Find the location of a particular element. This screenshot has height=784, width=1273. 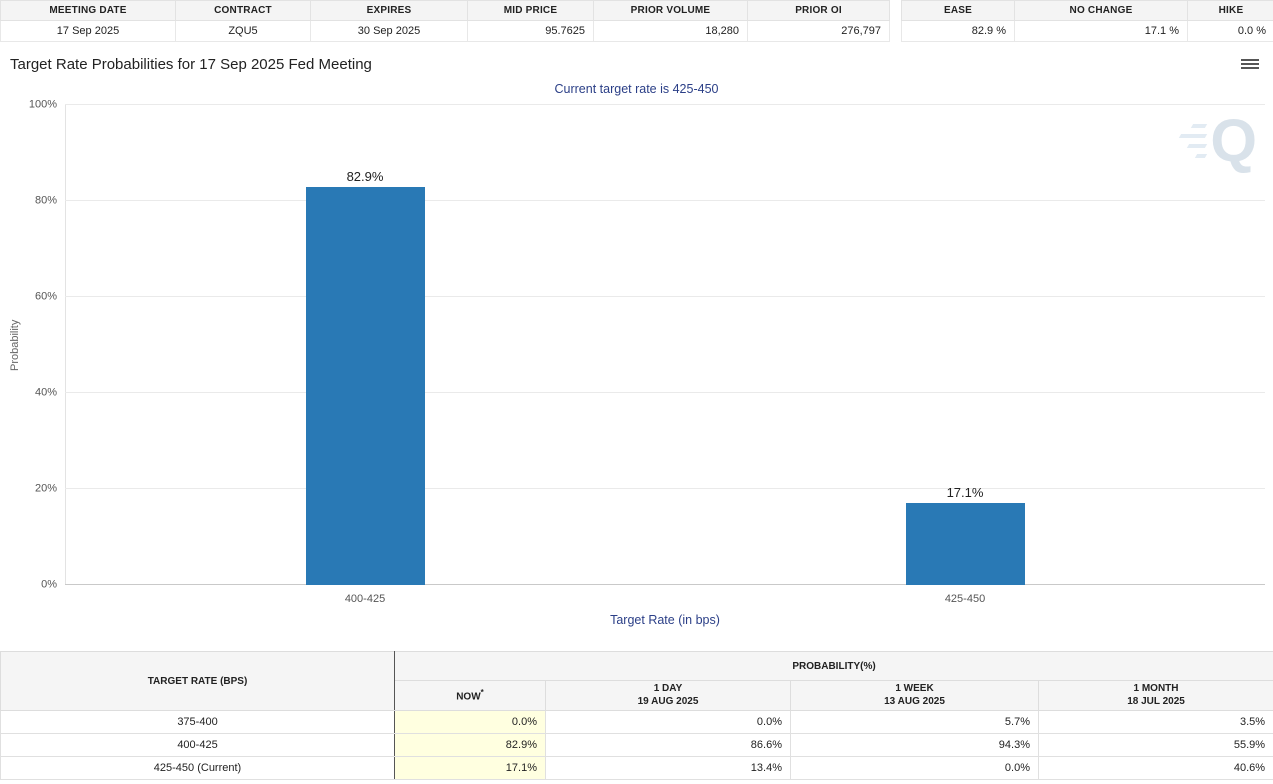

column-header-no-change: NO CHANGE is located at coordinates (1101, 10).